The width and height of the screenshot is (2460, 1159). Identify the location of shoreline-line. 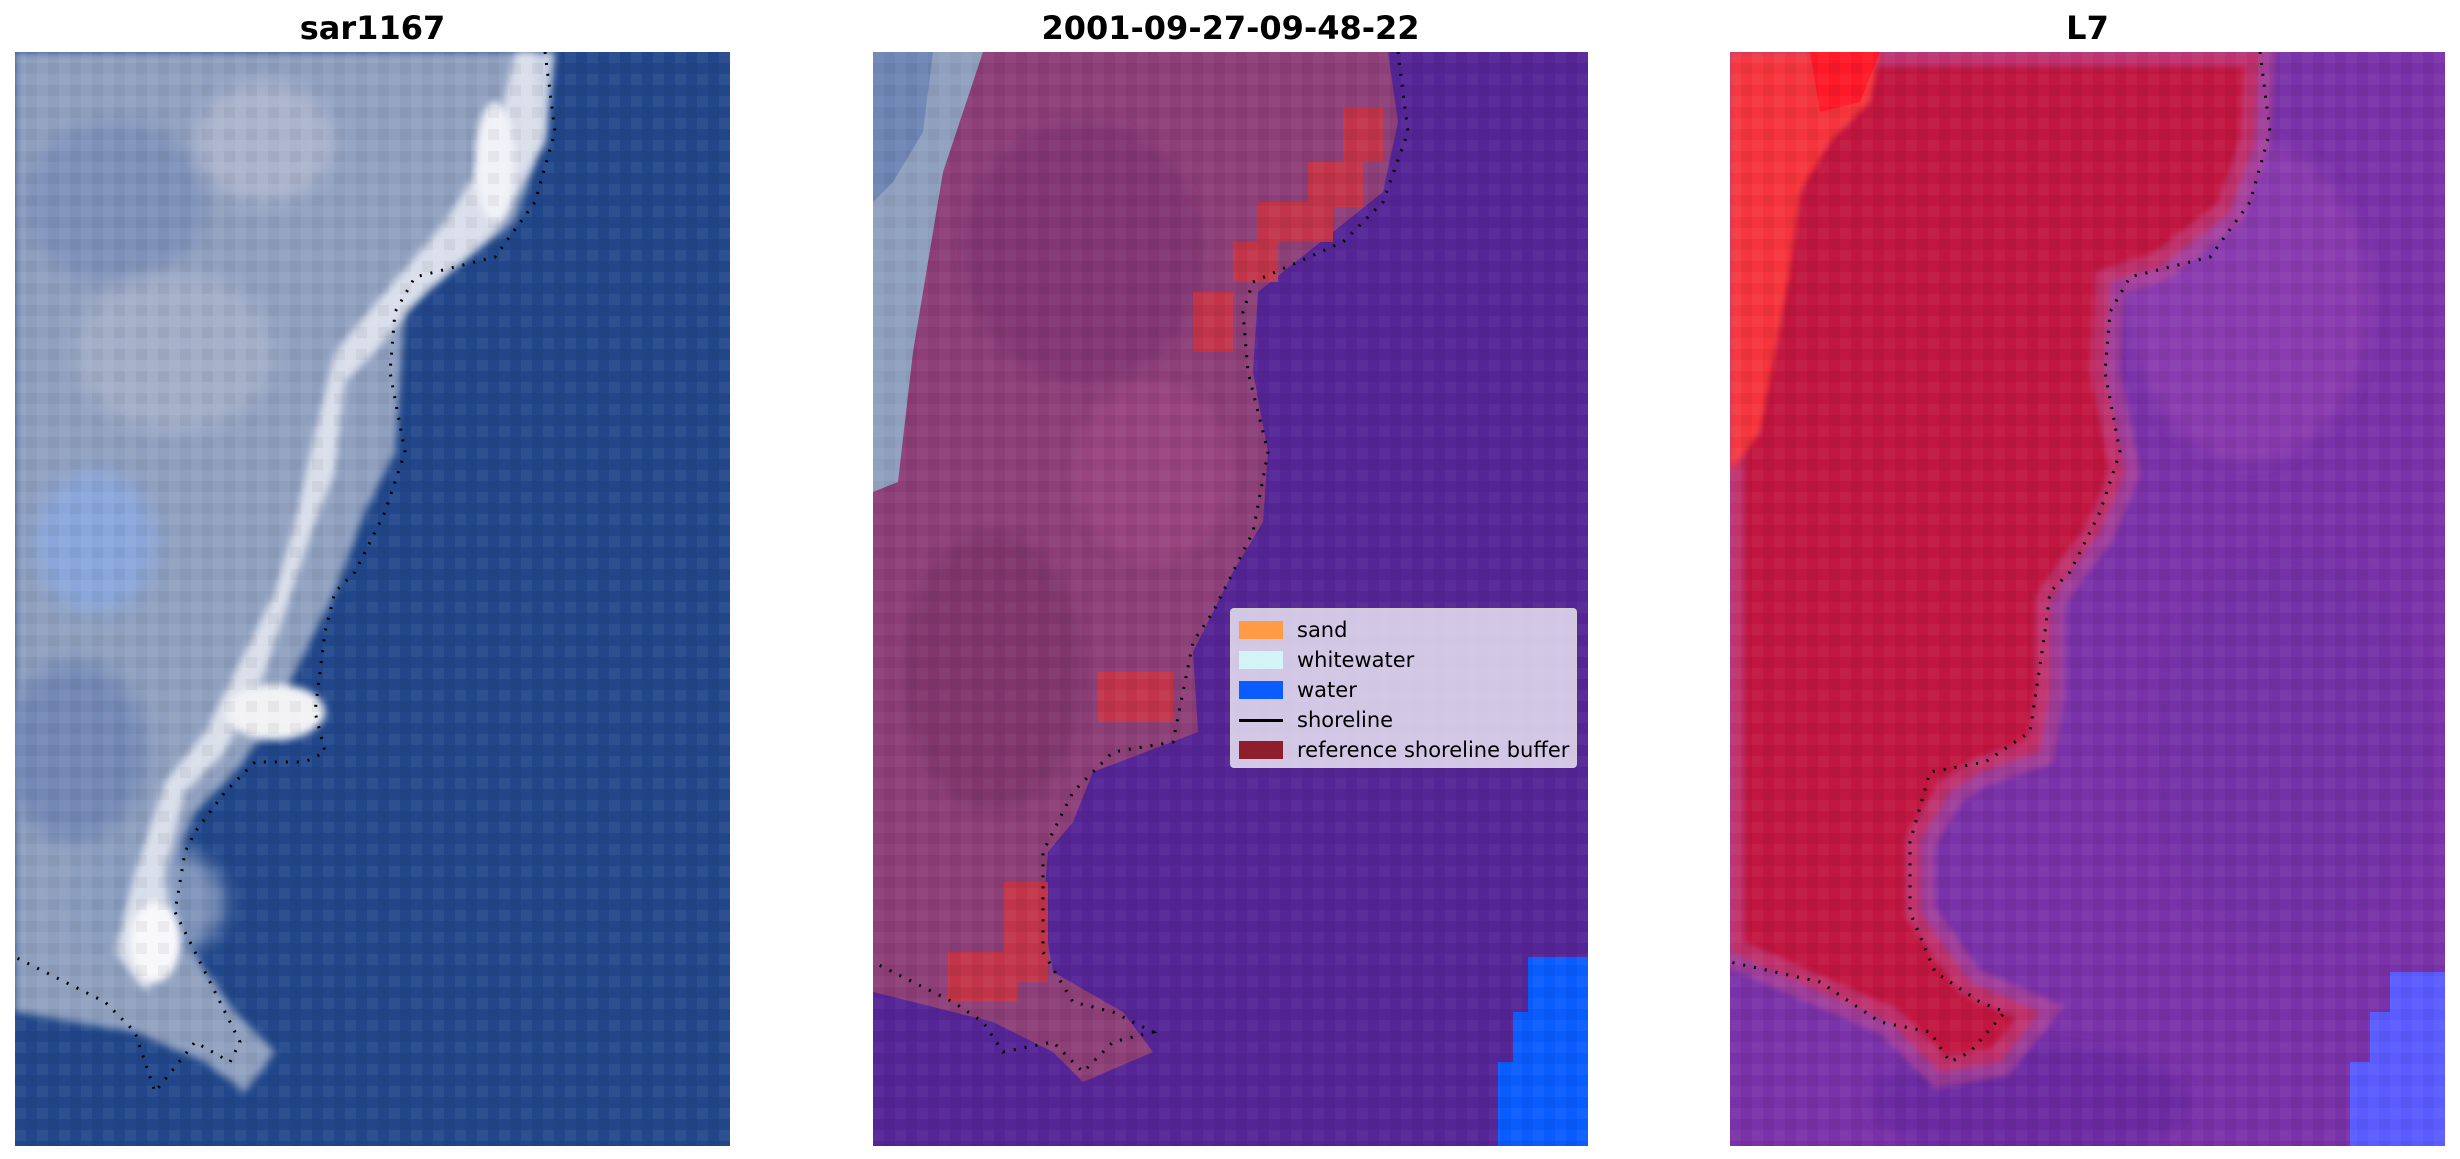
(1261, 720).